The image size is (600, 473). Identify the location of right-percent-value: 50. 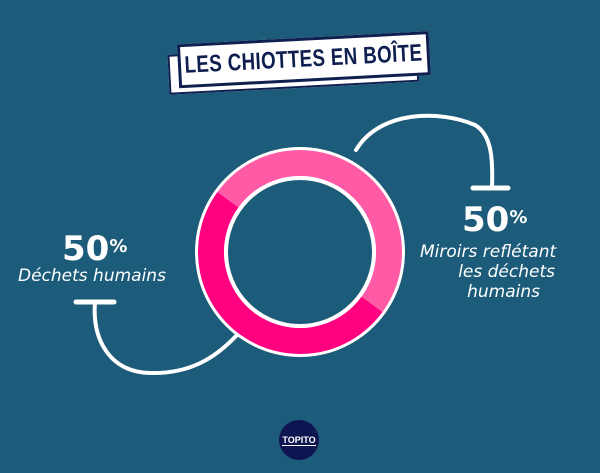
(486, 220).